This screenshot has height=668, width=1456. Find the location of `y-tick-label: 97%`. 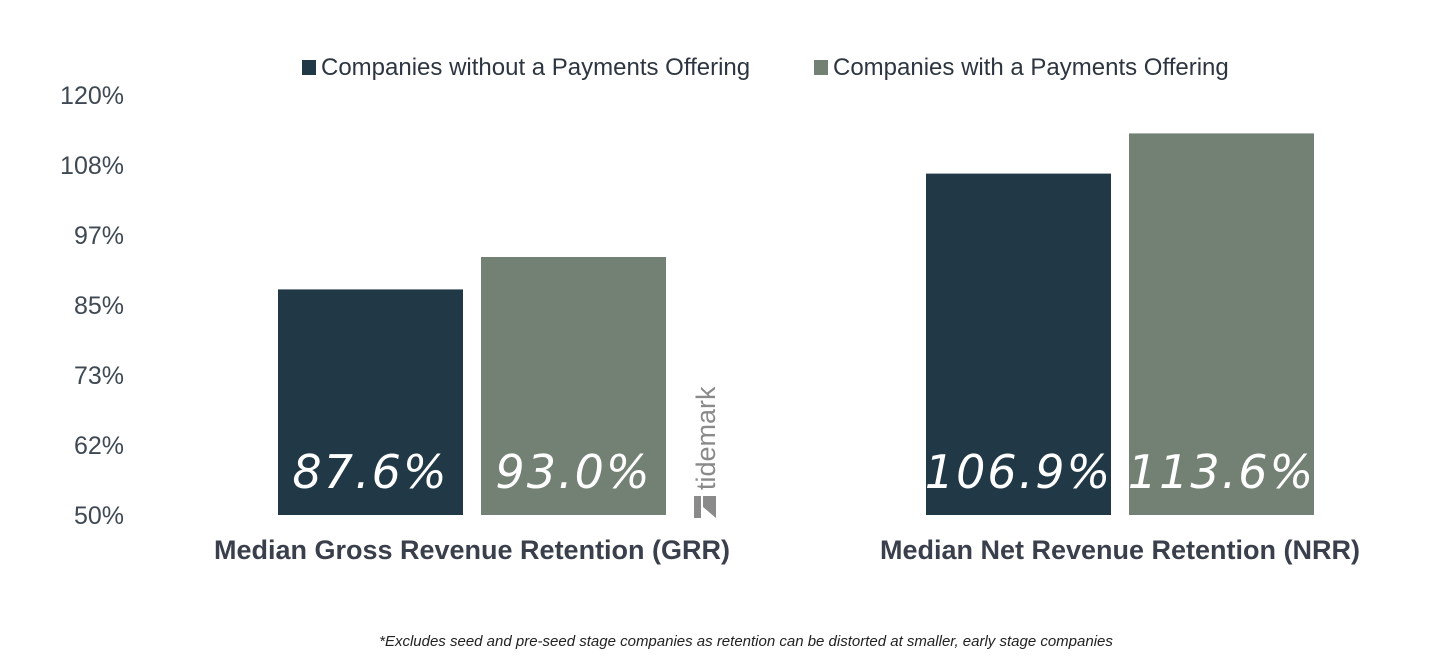

y-tick-label: 97% is located at coordinates (99, 236).